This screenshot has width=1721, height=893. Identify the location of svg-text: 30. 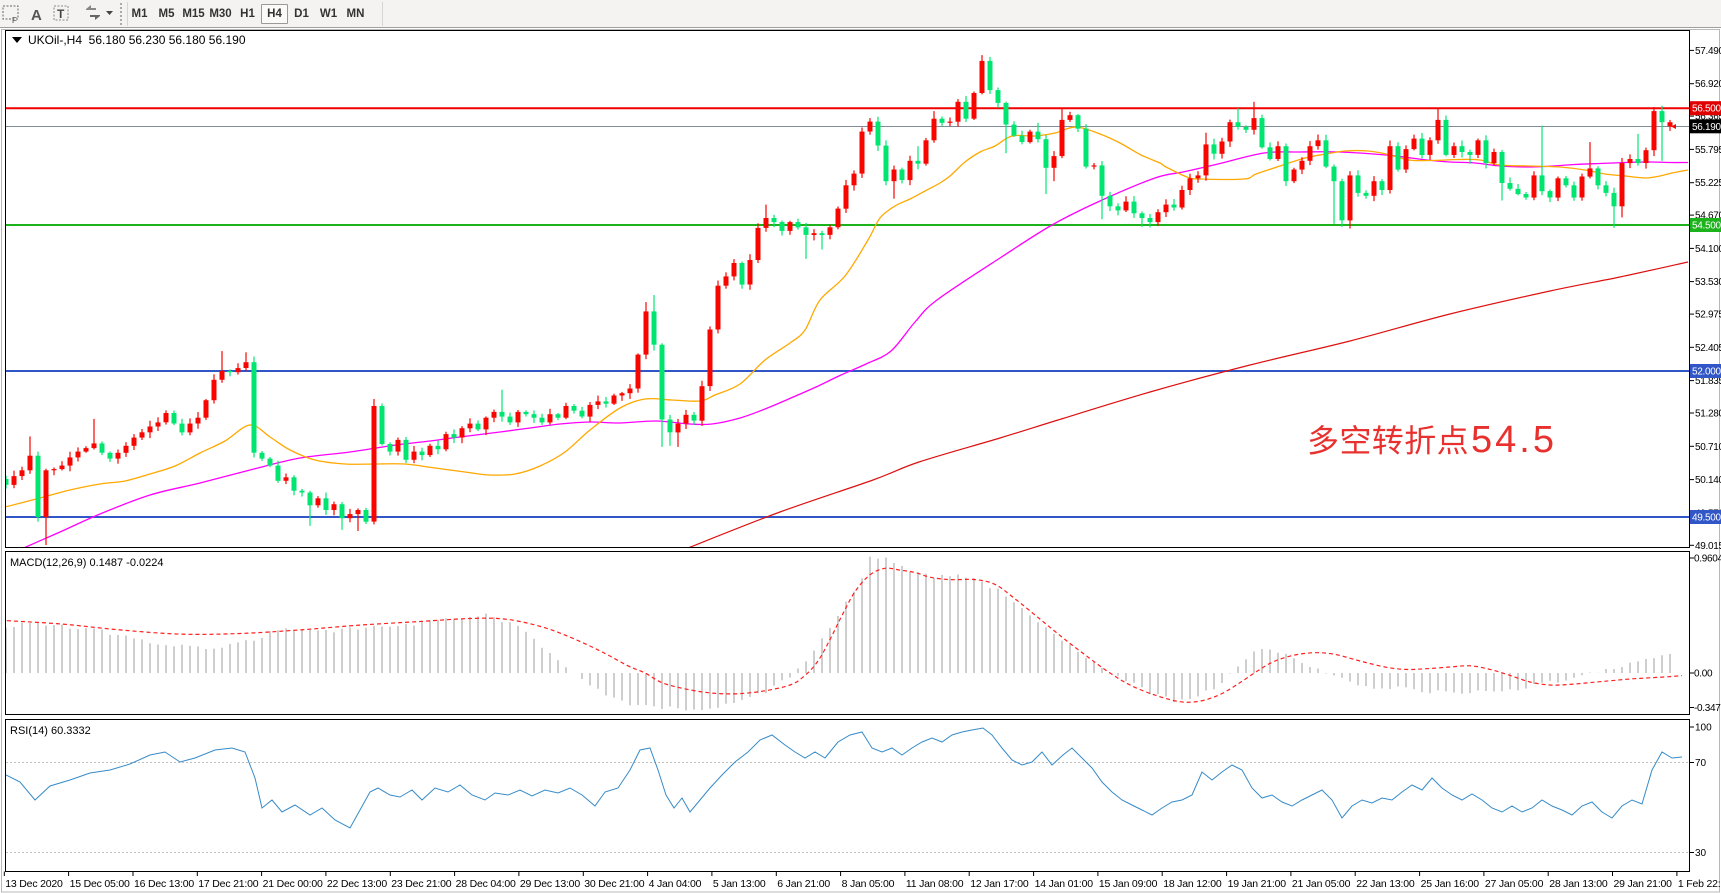
(1701, 853).